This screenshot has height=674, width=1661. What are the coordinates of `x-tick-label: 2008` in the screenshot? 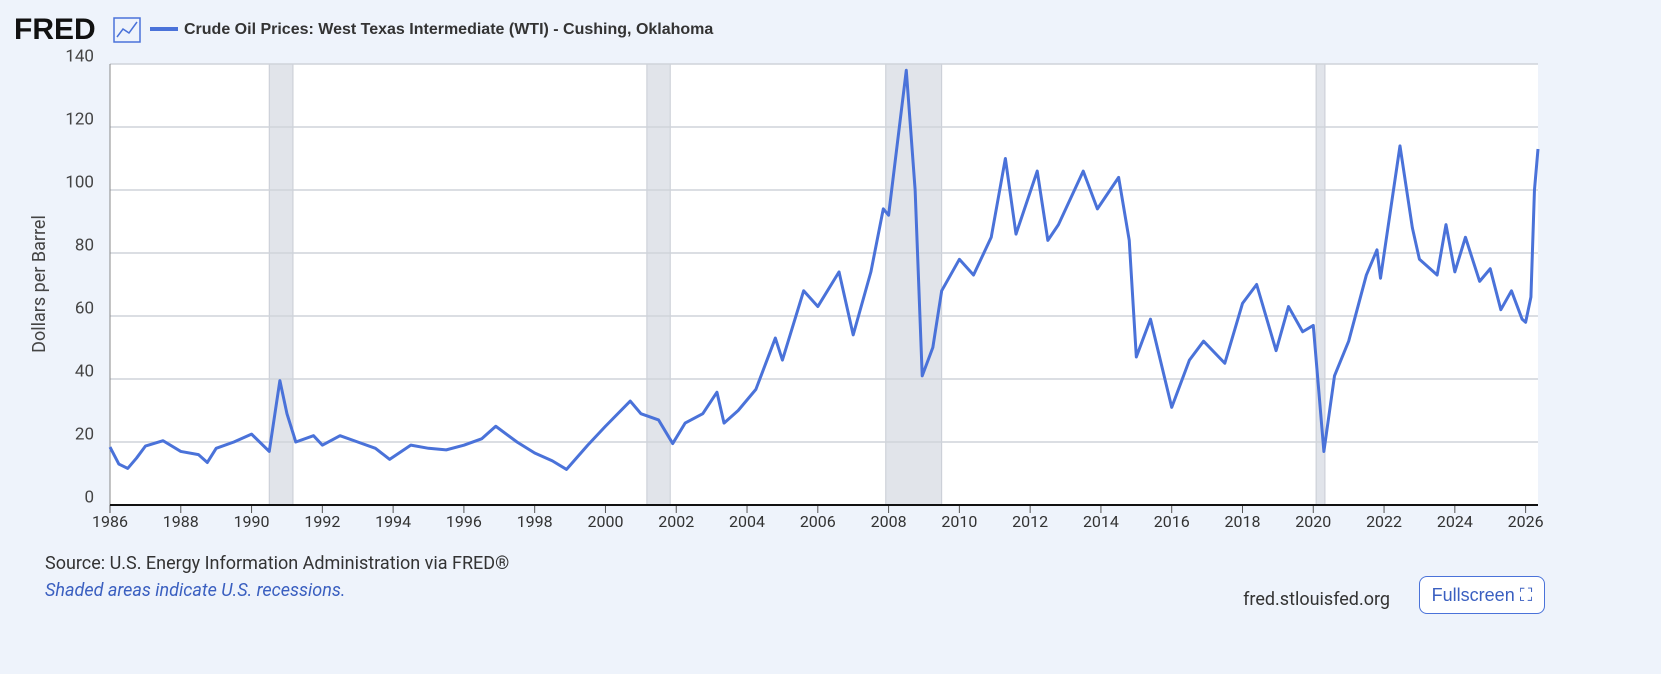 It's located at (889, 521).